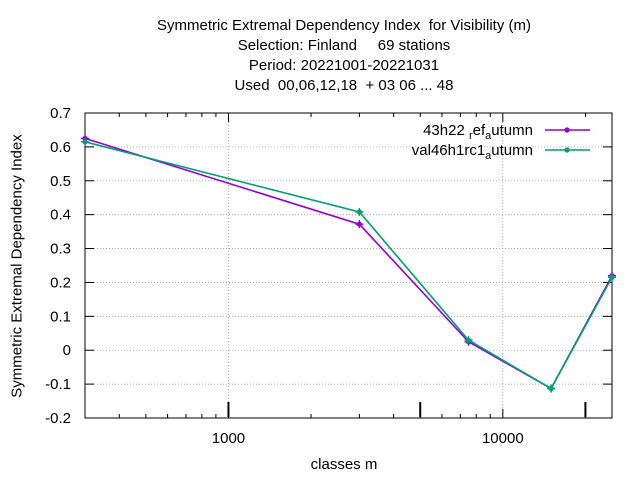 The image size is (640, 480). I want to click on y-tick-label: 0.4, so click(60, 215).